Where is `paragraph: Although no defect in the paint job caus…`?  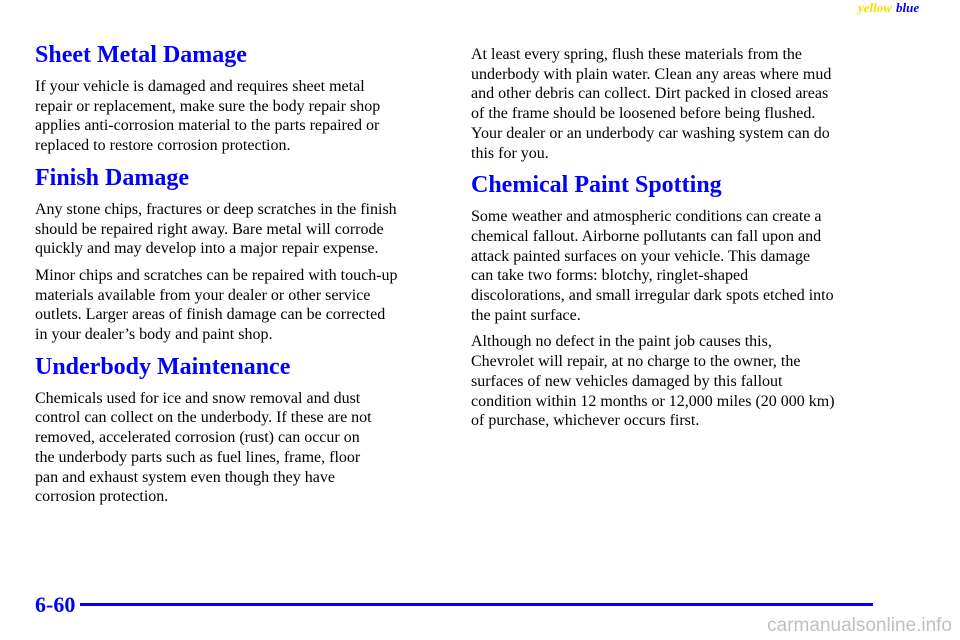
paragraph: Although no defect in the paint job caus… is located at coordinates (681, 381).